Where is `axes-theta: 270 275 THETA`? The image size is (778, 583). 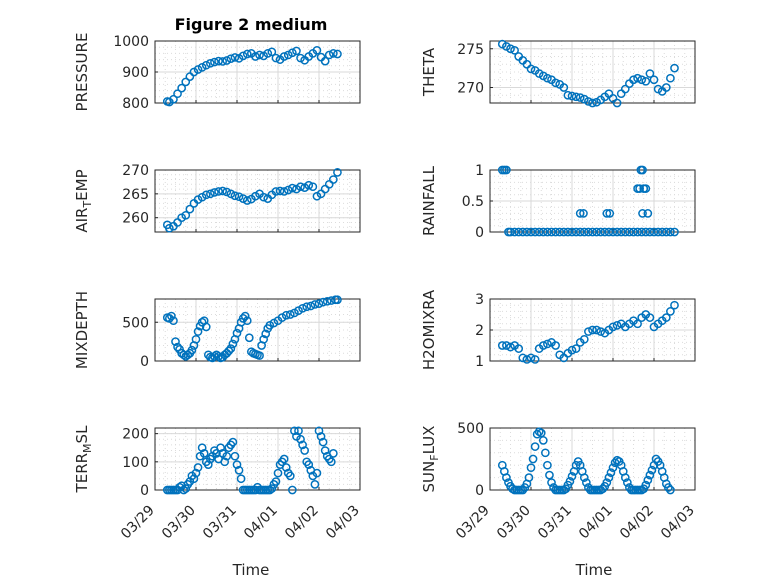
axes-theta: 270 275 THETA is located at coordinates (558, 73).